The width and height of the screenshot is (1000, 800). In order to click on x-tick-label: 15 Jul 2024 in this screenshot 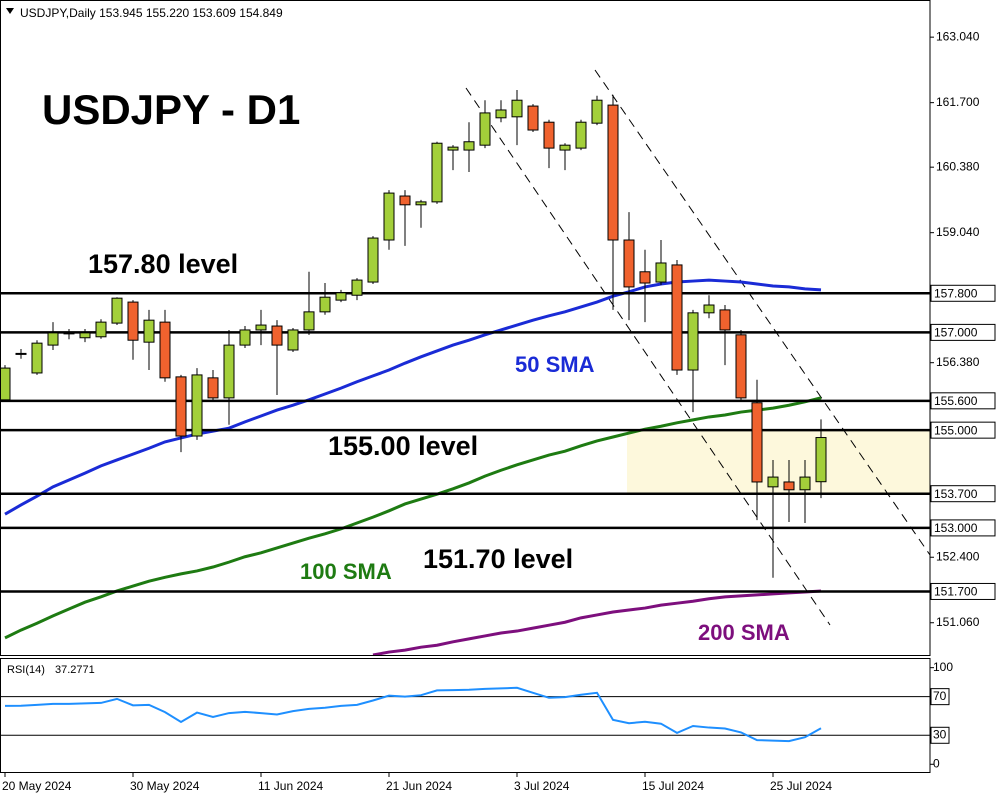, I will do `click(673, 786)`.